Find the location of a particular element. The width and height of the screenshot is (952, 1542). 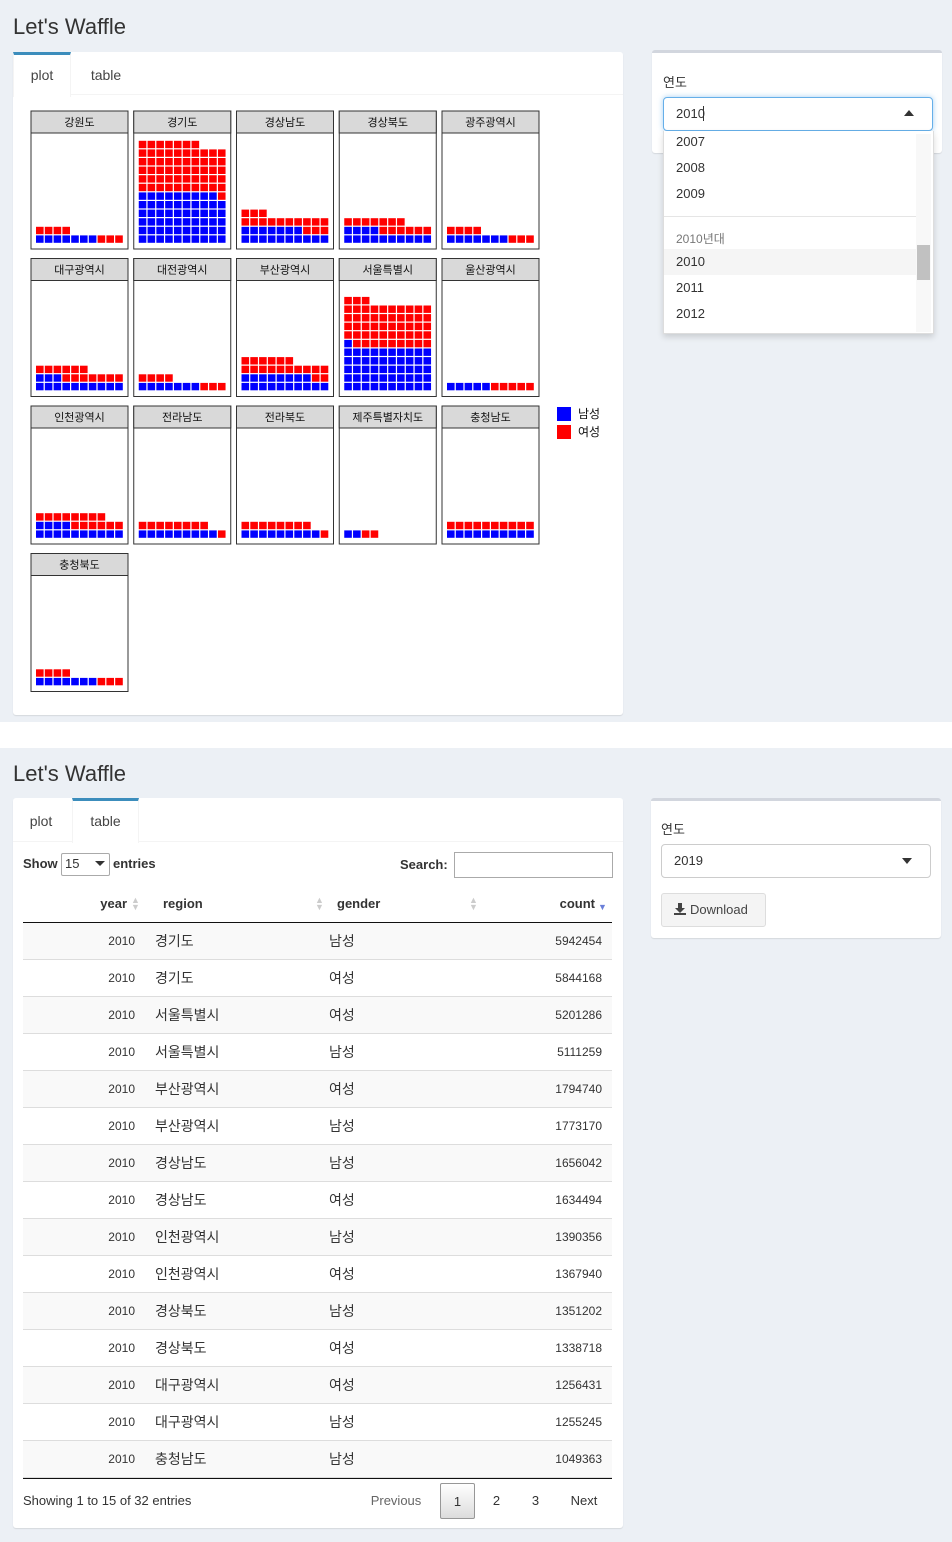

dropdown-option: 2010 is located at coordinates (790, 262).